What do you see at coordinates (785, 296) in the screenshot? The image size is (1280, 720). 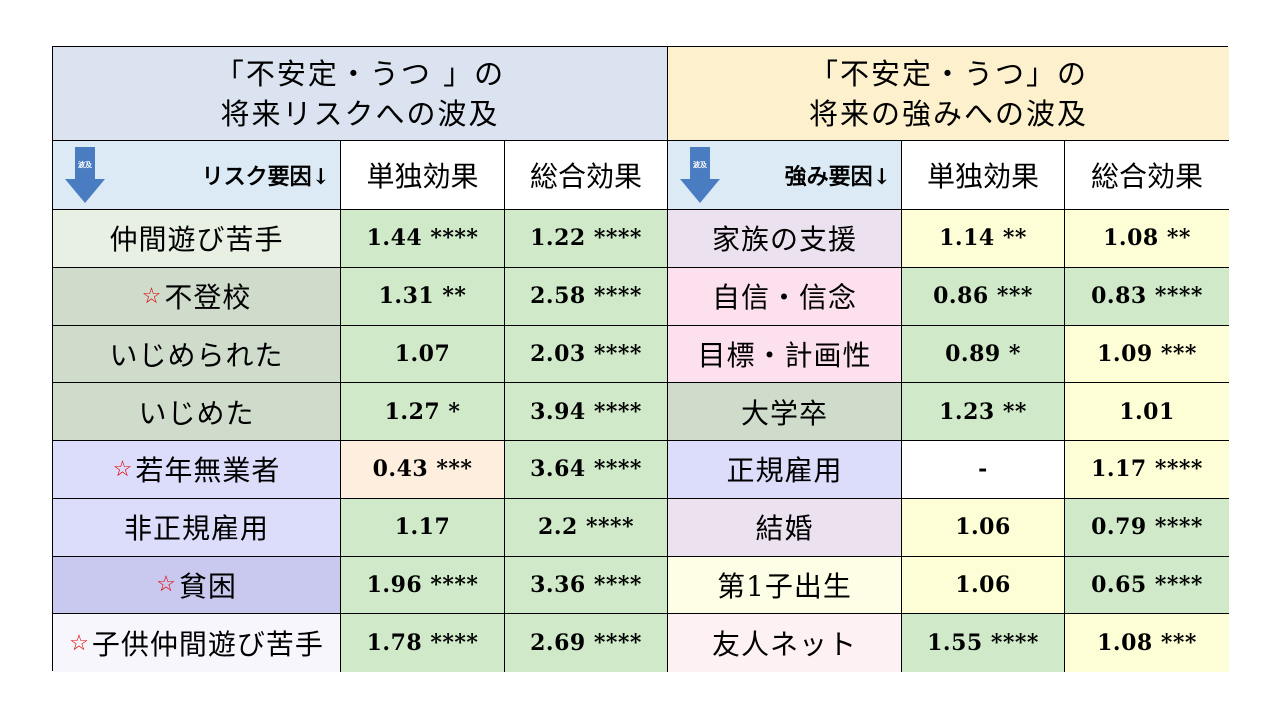 I see `right-factor-label: 自信・信念` at bounding box center [785, 296].